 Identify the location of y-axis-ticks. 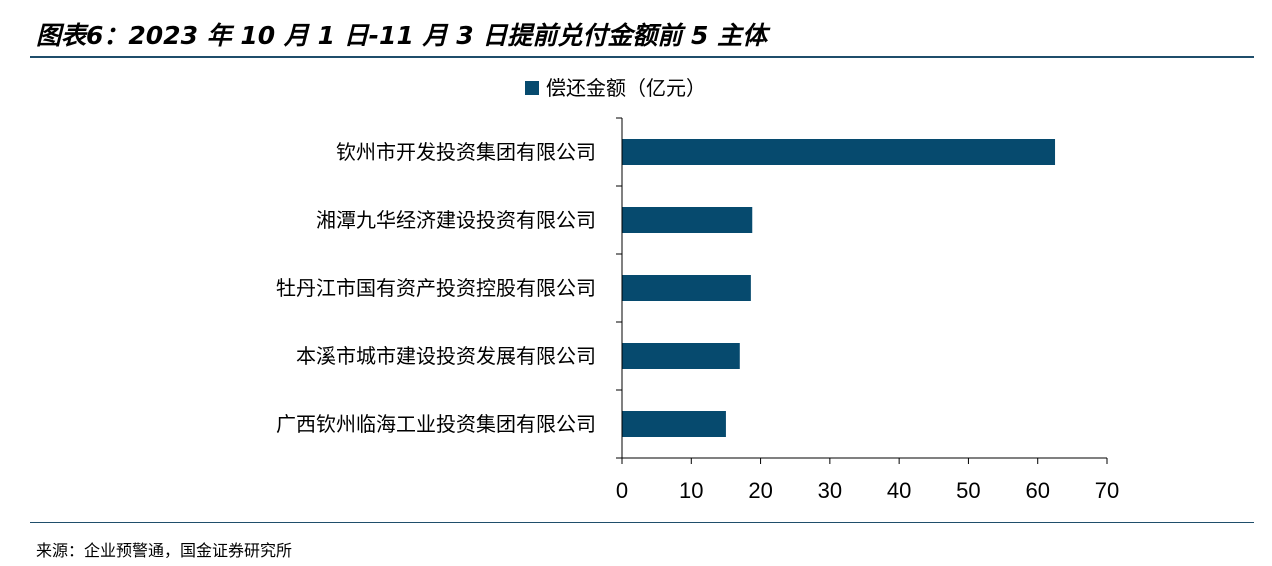
(619, 288).